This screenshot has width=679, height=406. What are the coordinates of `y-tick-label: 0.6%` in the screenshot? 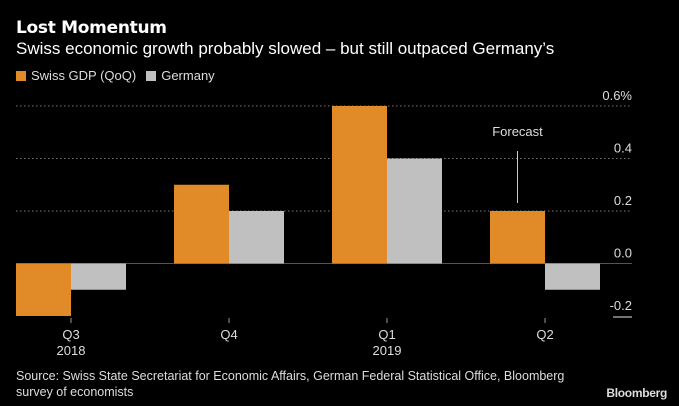 It's located at (617, 95).